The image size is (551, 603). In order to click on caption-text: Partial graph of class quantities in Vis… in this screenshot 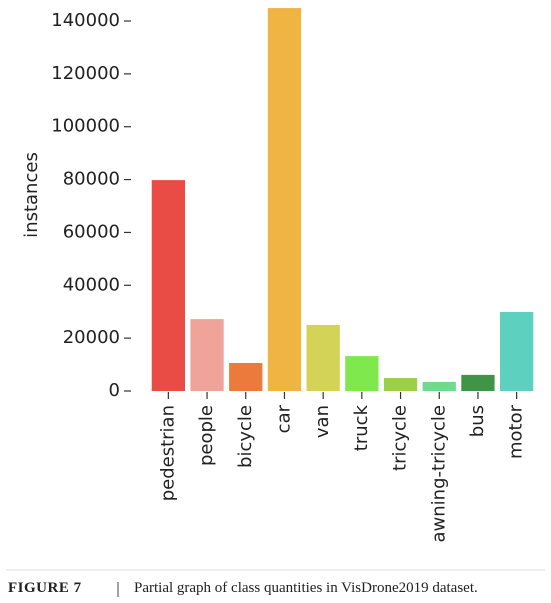, I will do `click(306, 588)`.